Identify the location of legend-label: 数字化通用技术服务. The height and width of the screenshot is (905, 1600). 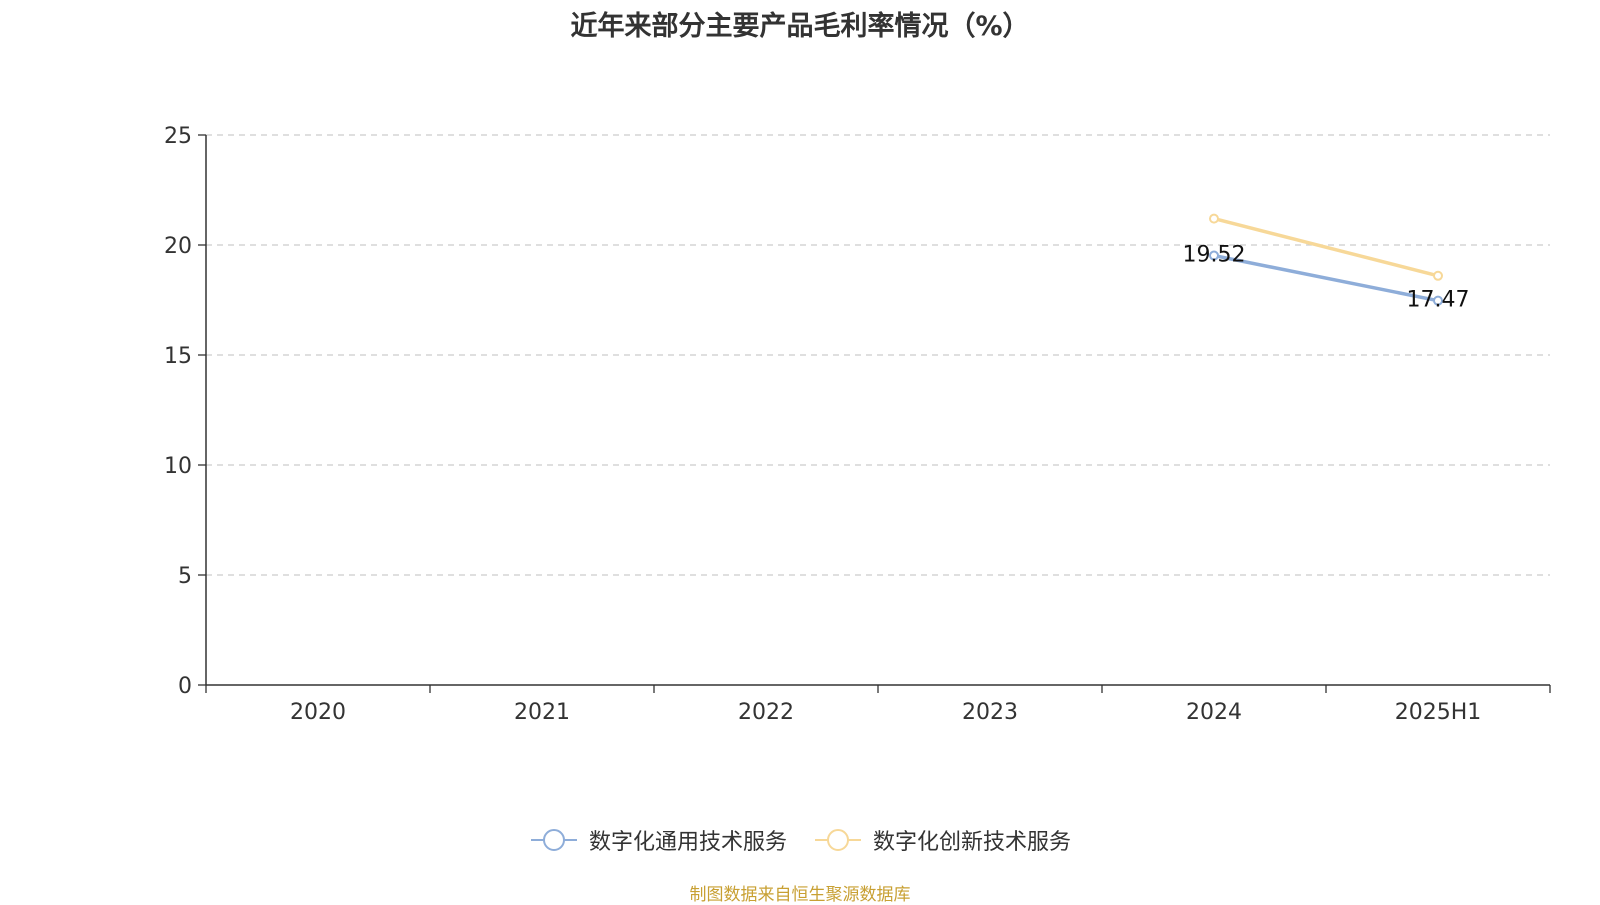
(687, 842).